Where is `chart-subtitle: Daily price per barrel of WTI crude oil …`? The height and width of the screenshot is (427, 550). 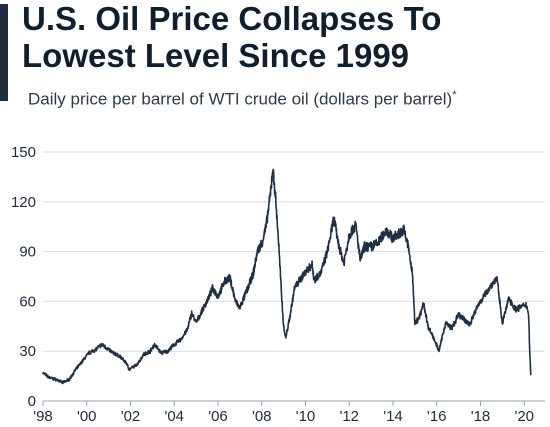 chart-subtitle: Daily price per barrel of WTI crude oil … is located at coordinates (288, 97).